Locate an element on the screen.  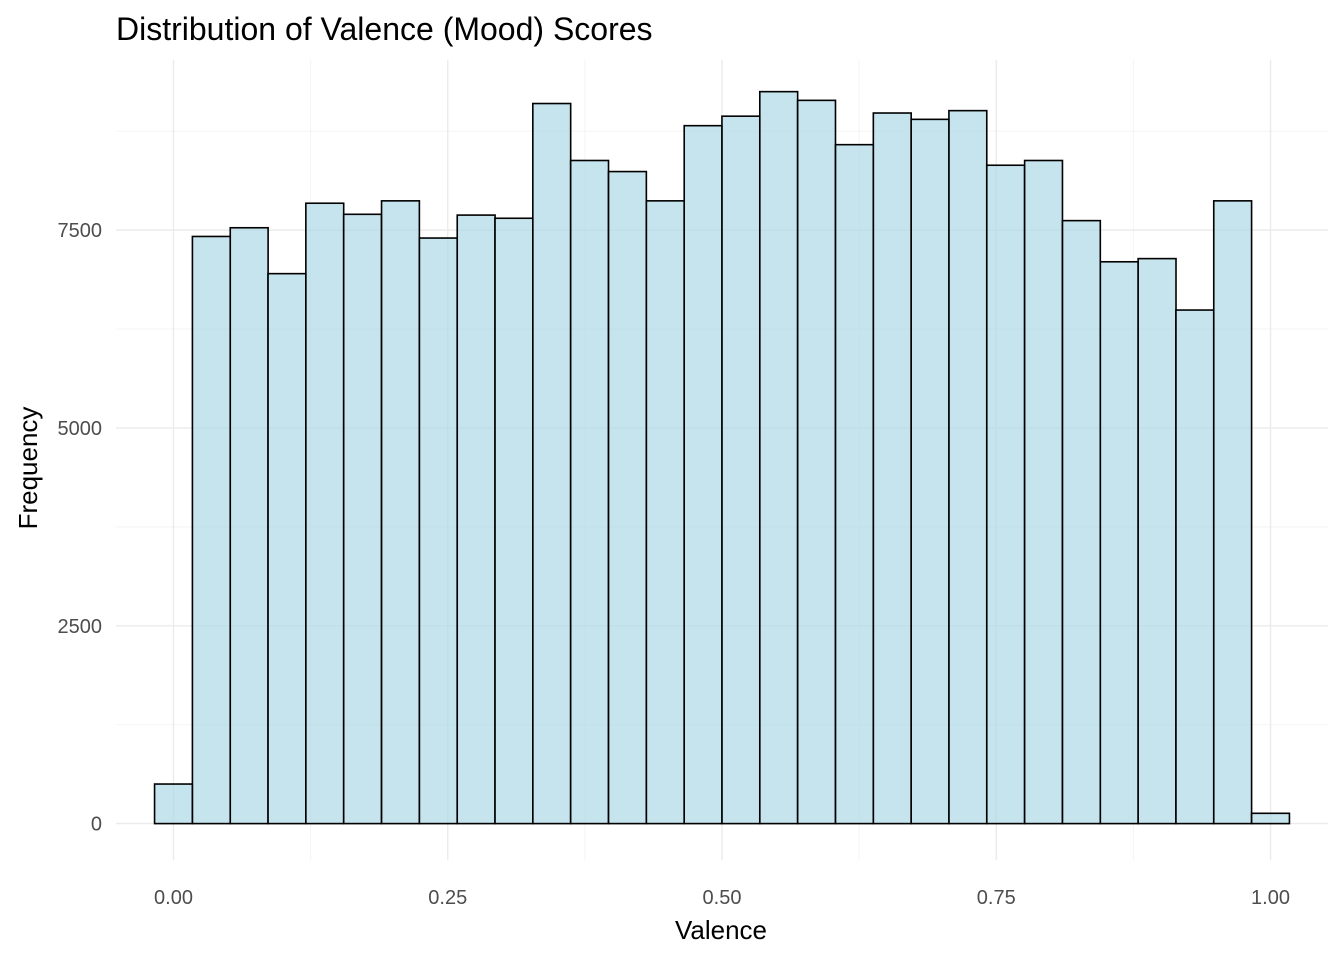
y-axis-title: Frequency is located at coordinates (28, 468).